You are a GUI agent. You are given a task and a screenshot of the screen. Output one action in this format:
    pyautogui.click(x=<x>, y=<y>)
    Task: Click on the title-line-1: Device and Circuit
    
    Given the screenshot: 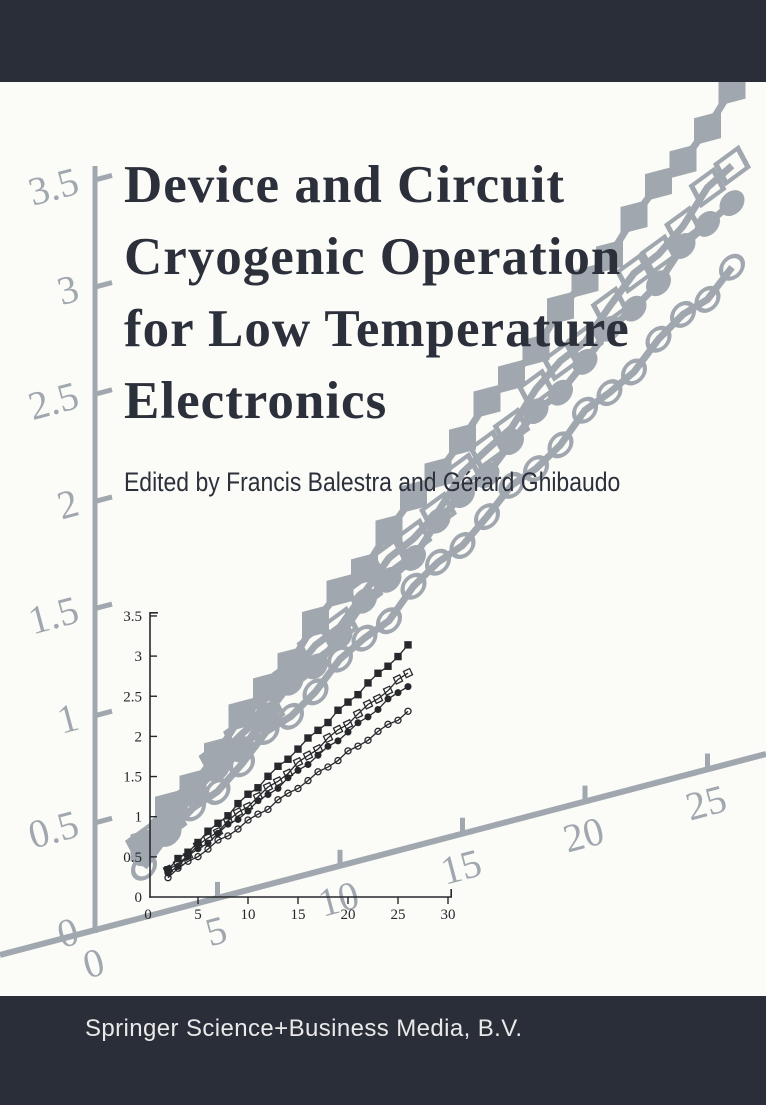 What is the action you would take?
    pyautogui.click(x=344, y=185)
    